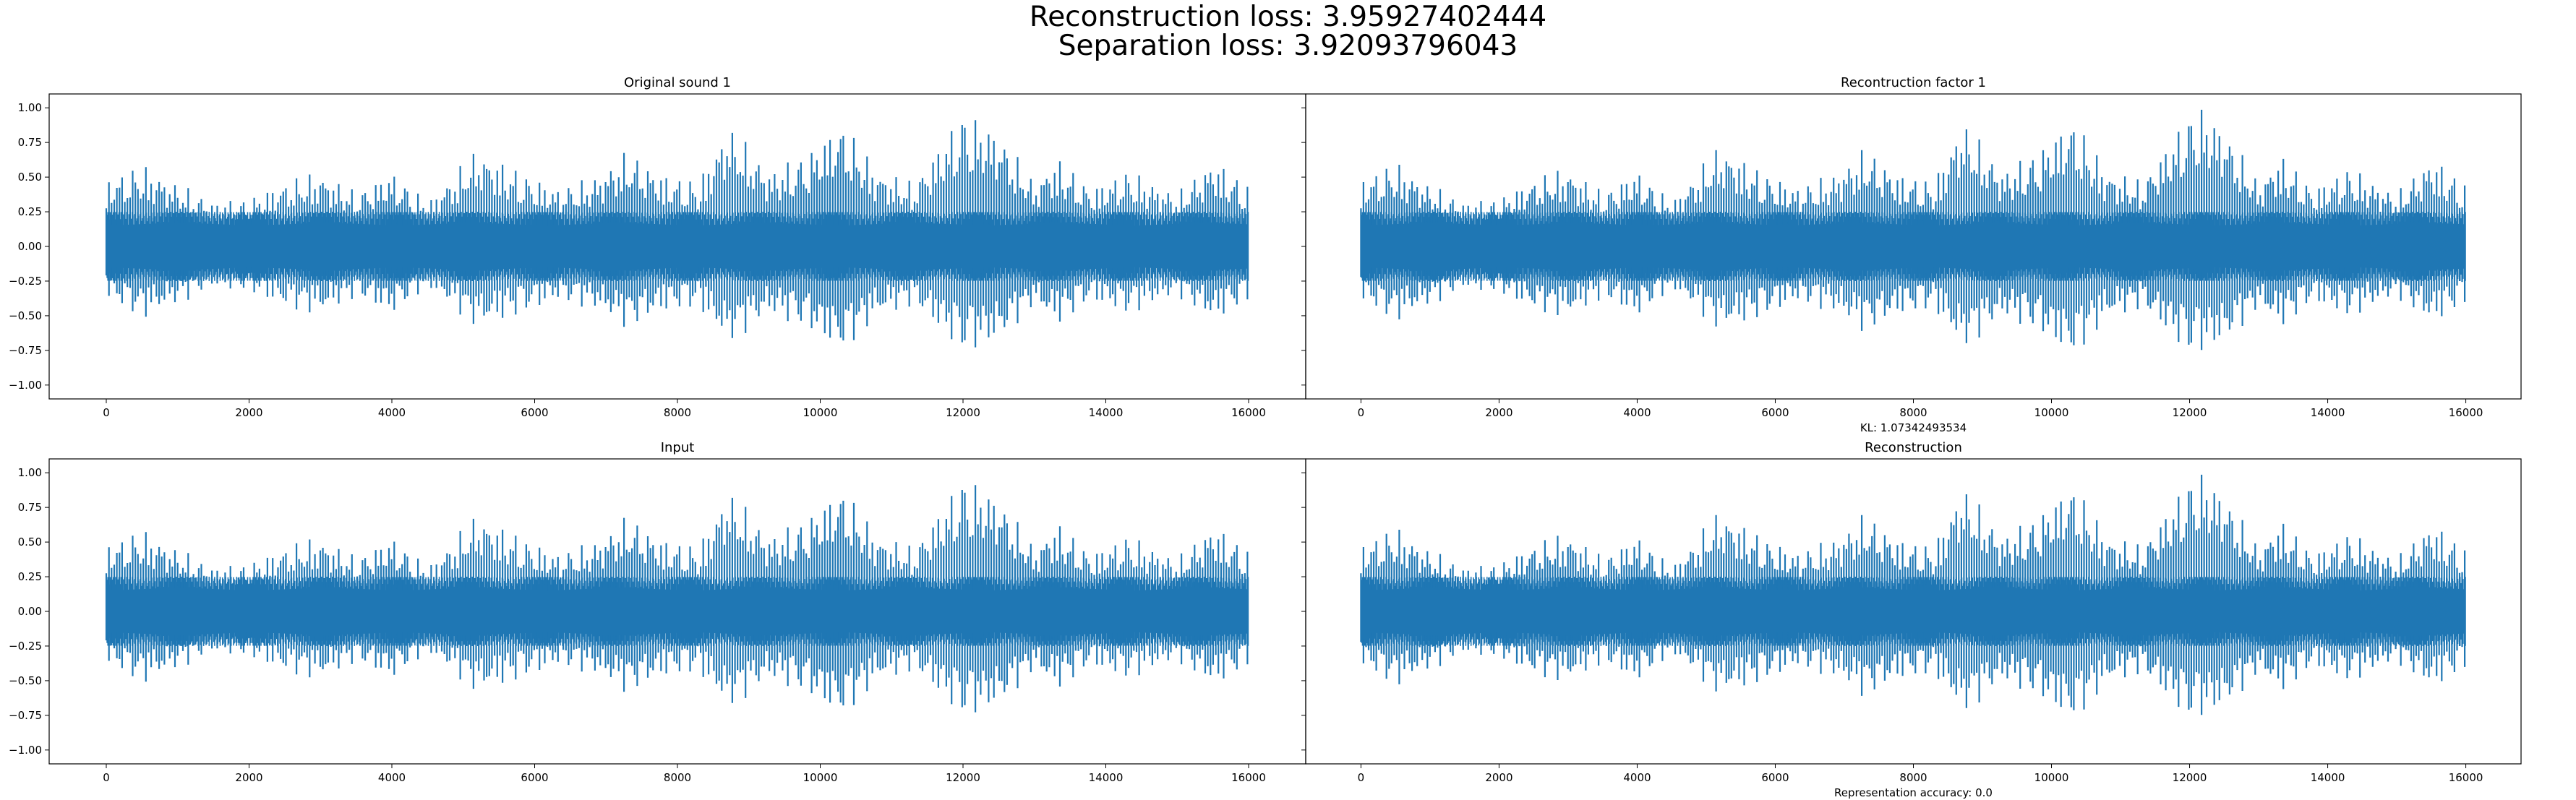 The height and width of the screenshot is (800, 2576). Describe the element at coordinates (678, 447) in the screenshot. I see `panel-title: Input` at that location.